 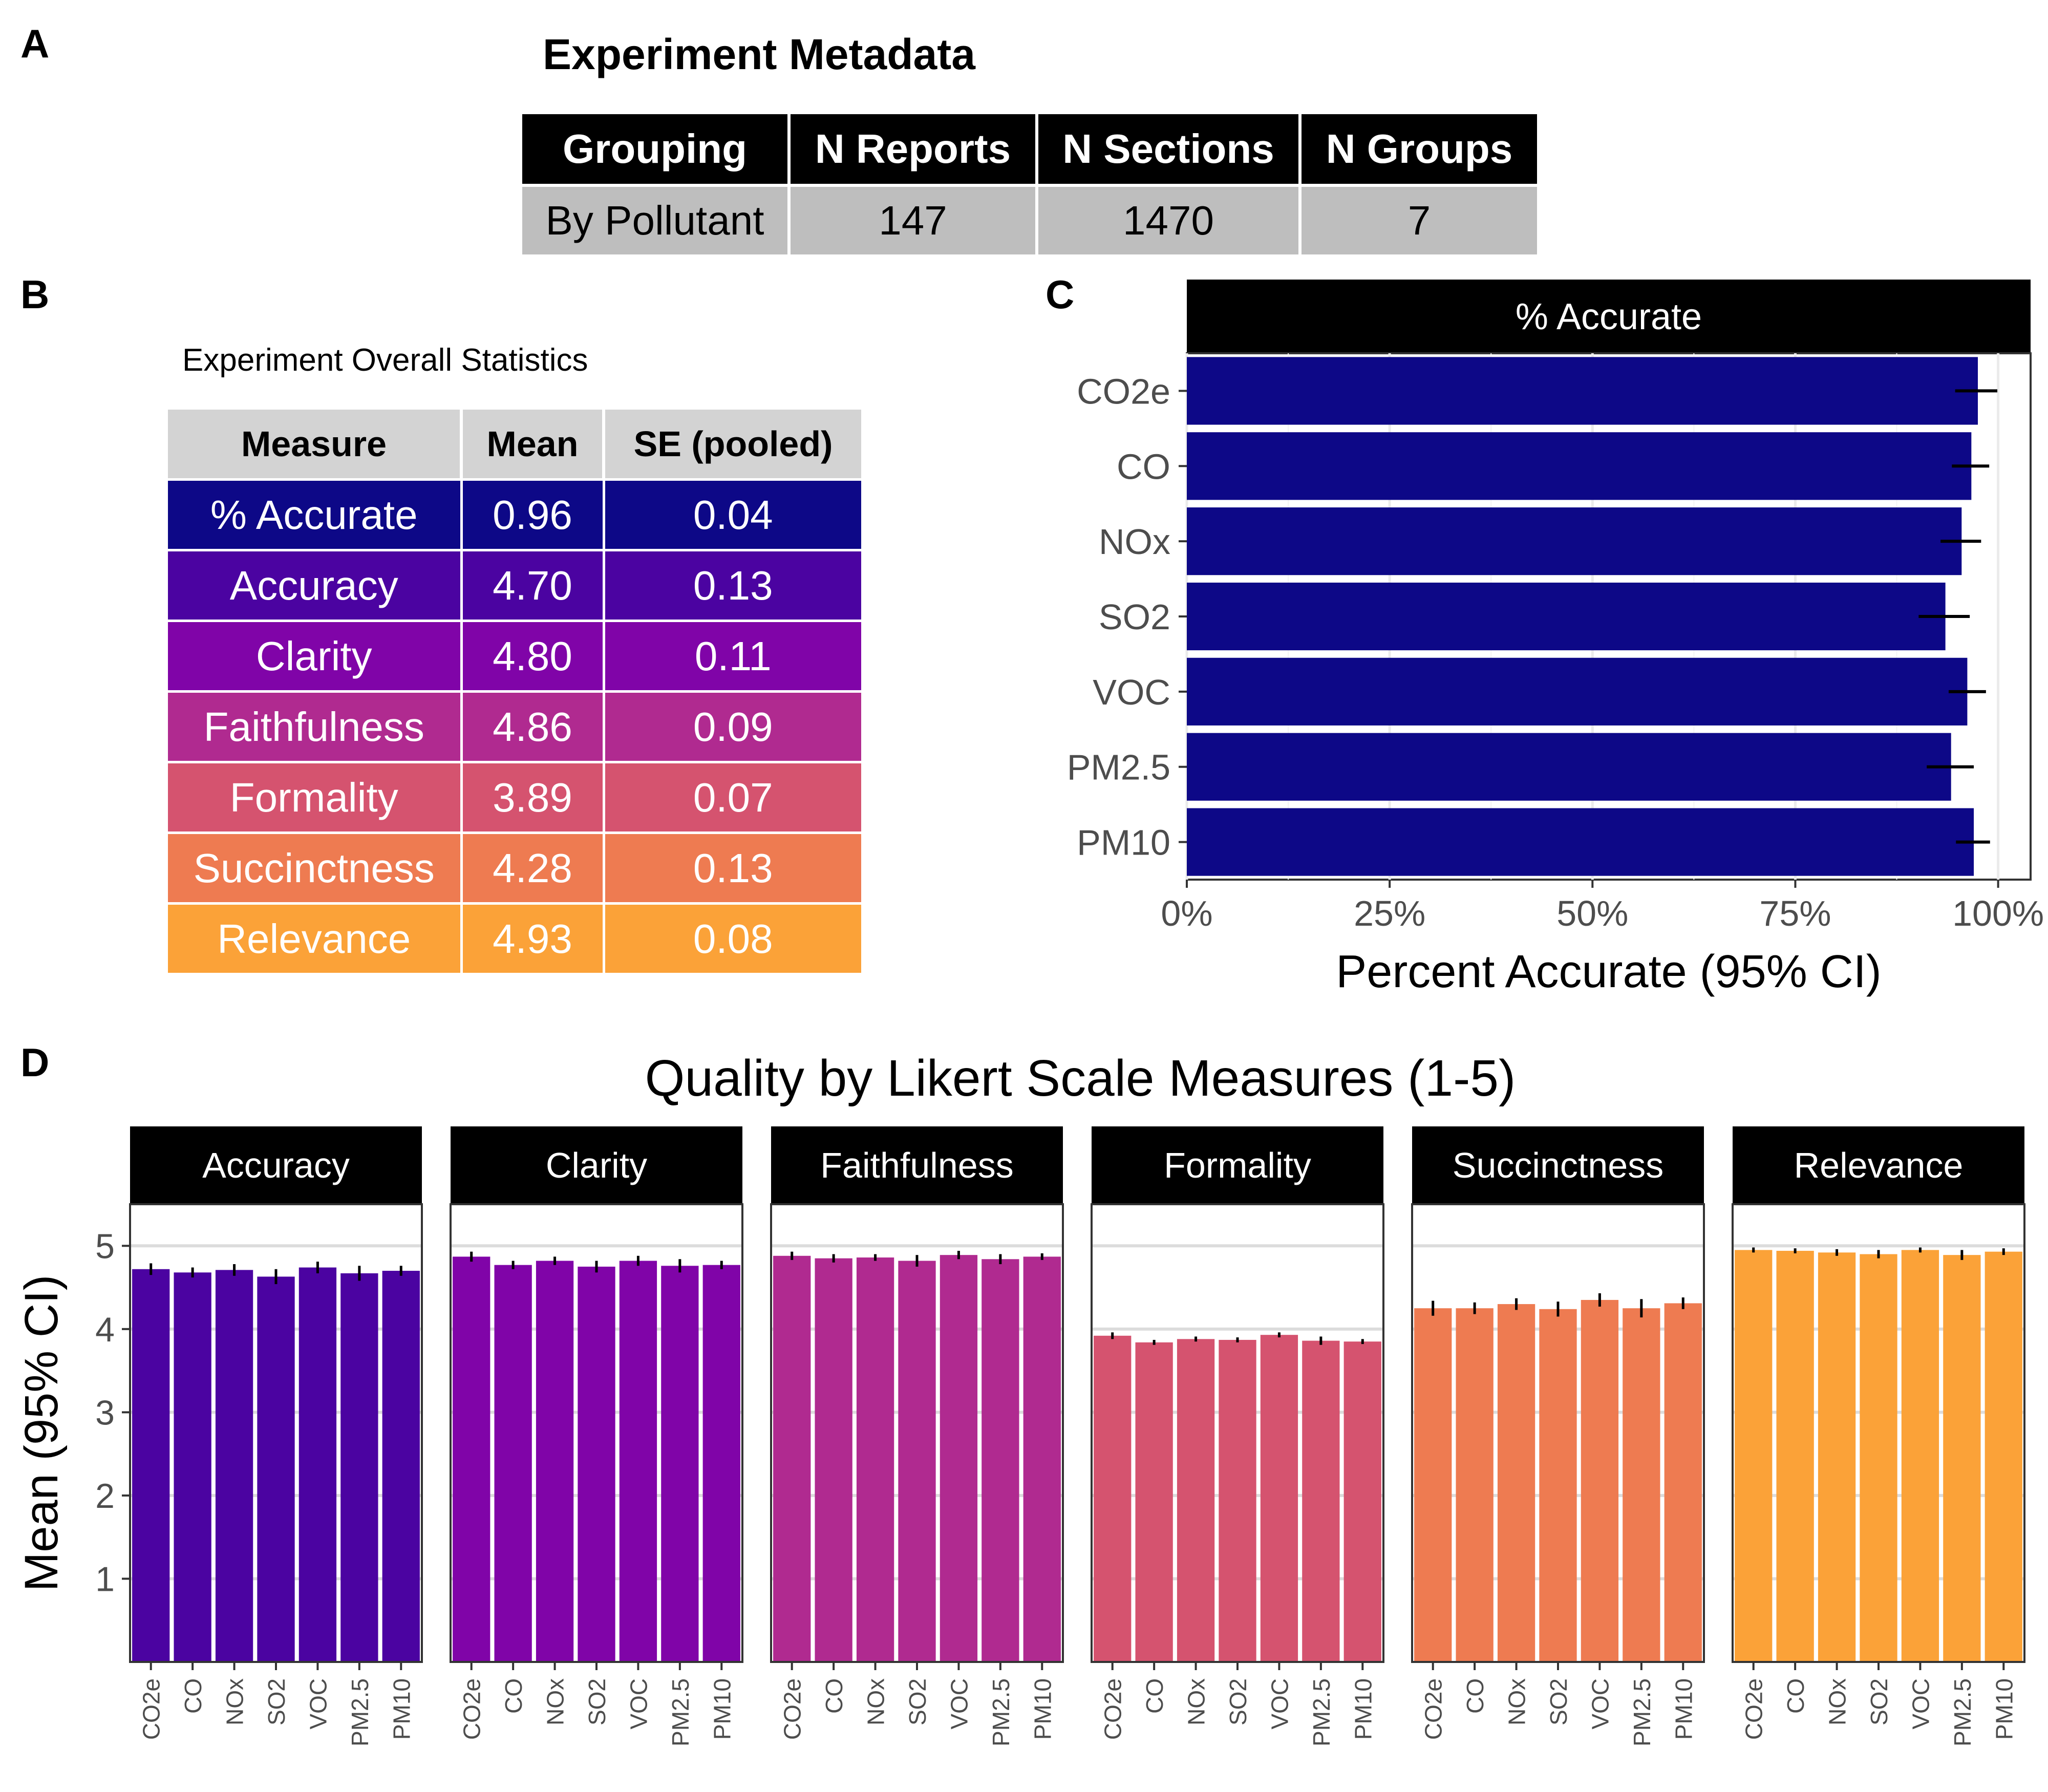 What do you see at coordinates (1134, 542) in the screenshot?
I see `y-tick-label: NOx` at bounding box center [1134, 542].